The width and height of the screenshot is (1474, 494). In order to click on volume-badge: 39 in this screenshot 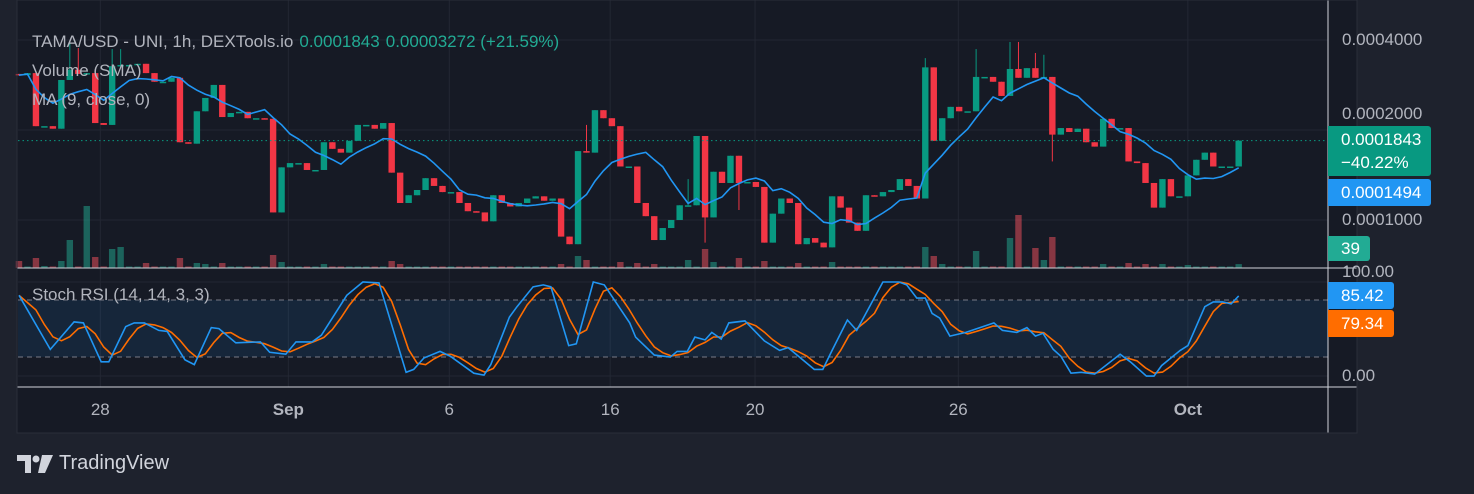, I will do `click(1349, 248)`.